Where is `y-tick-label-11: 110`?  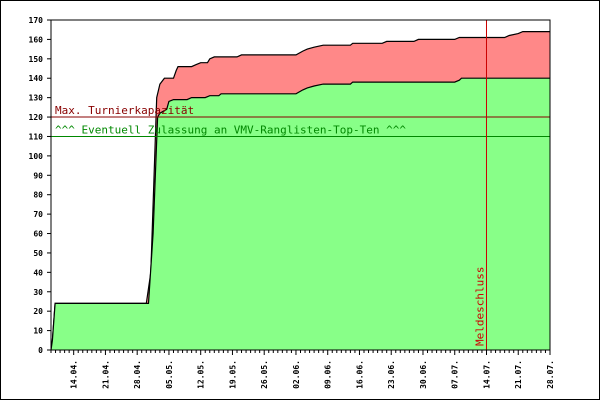 y-tick-label-11: 110 is located at coordinates (36, 136).